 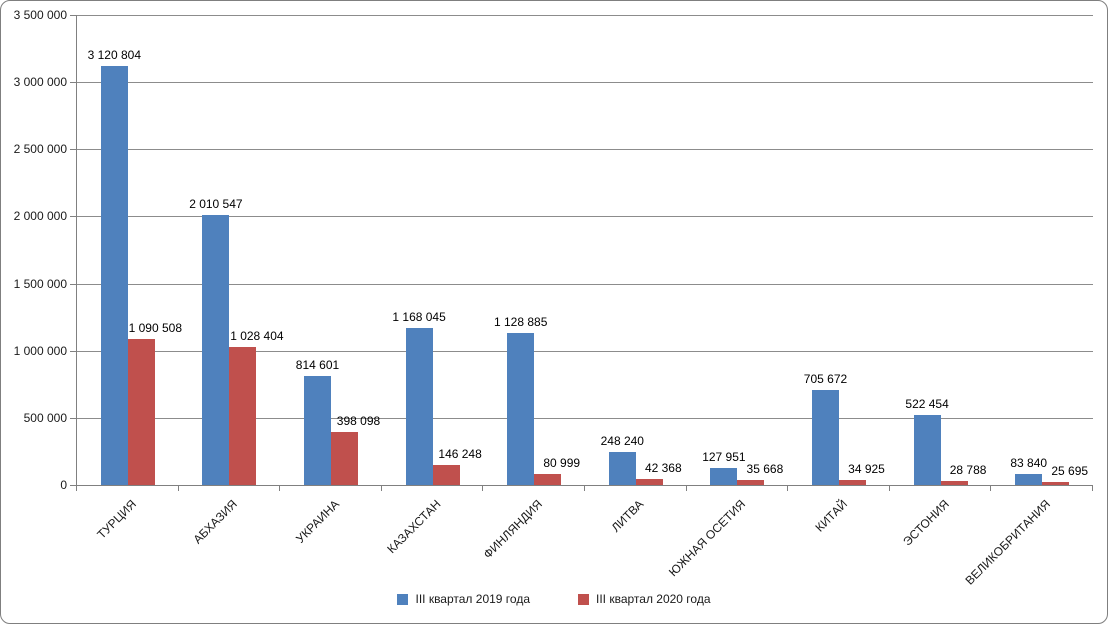 What do you see at coordinates (927, 403) in the screenshot?
I see `bar-value-label: 522 454` at bounding box center [927, 403].